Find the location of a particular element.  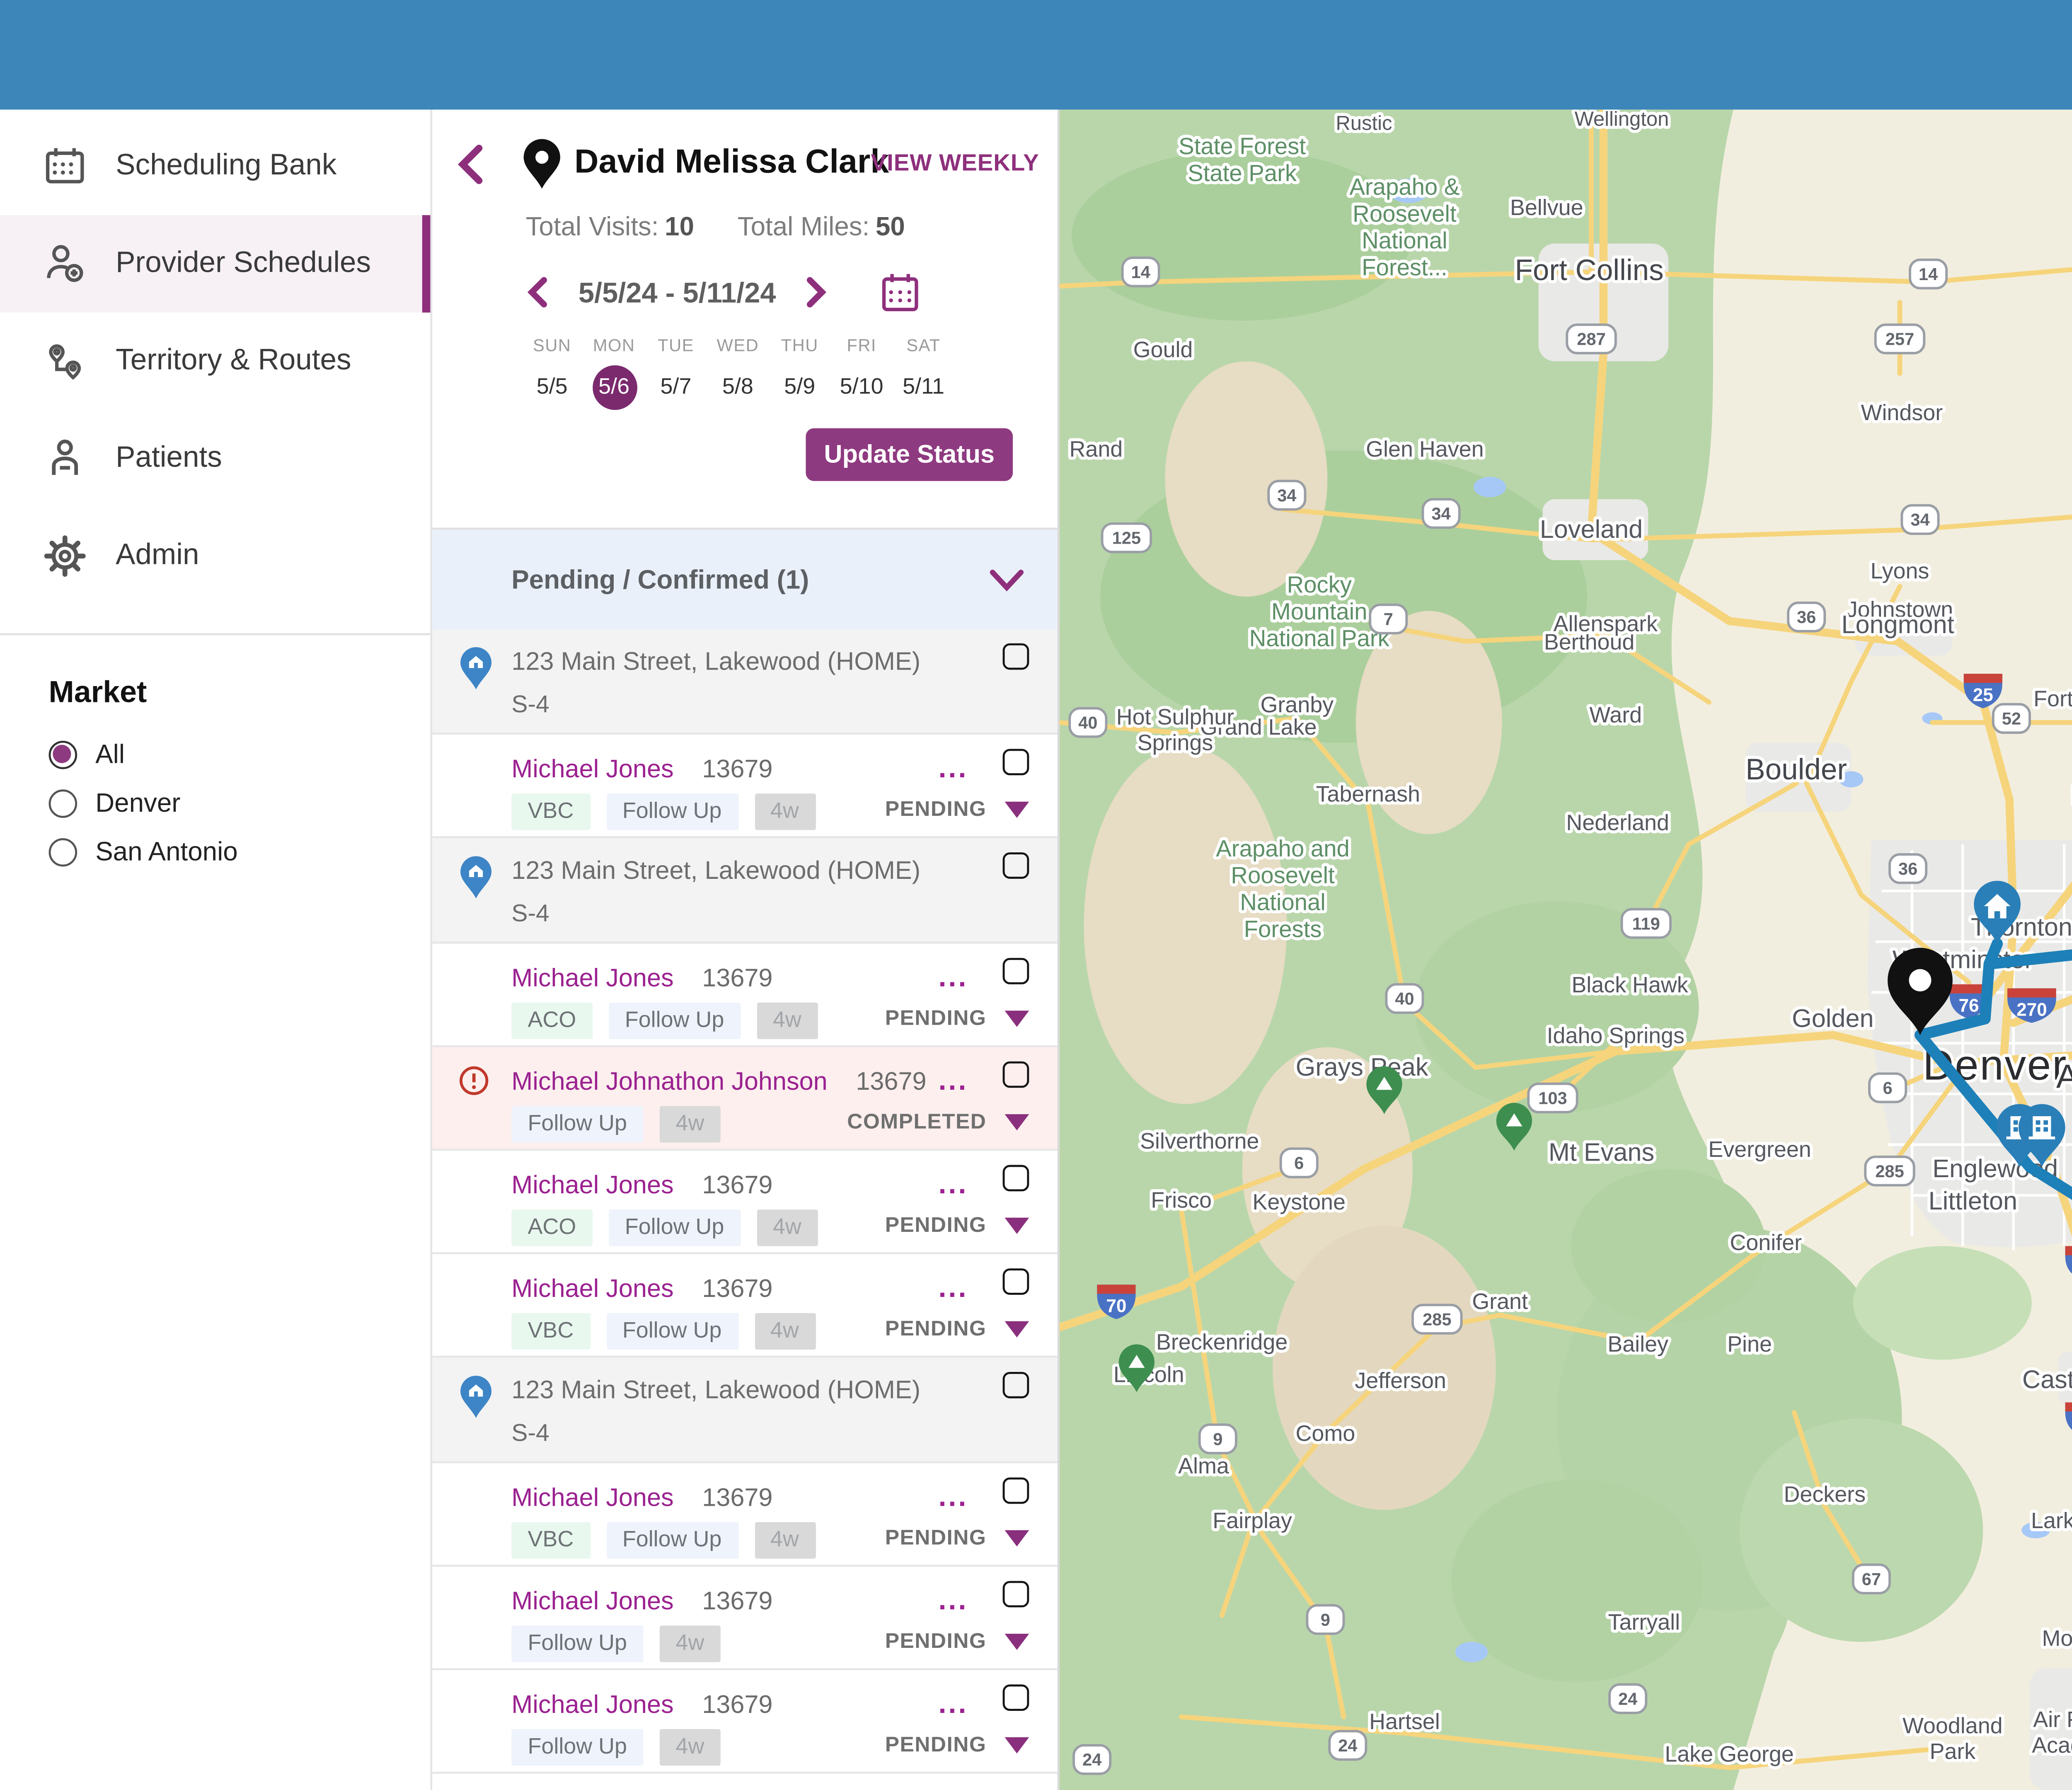

visit-pin-building is located at coordinates (2042, 1135).